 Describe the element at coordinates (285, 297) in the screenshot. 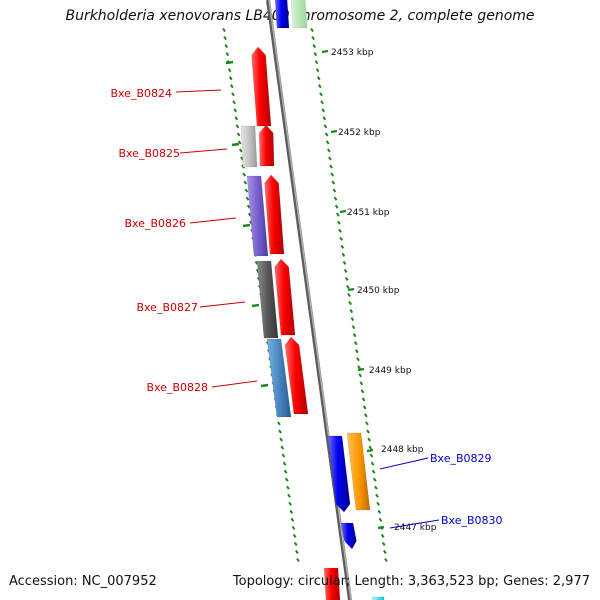

I see `gene-arrow-bxe-b0827` at that location.